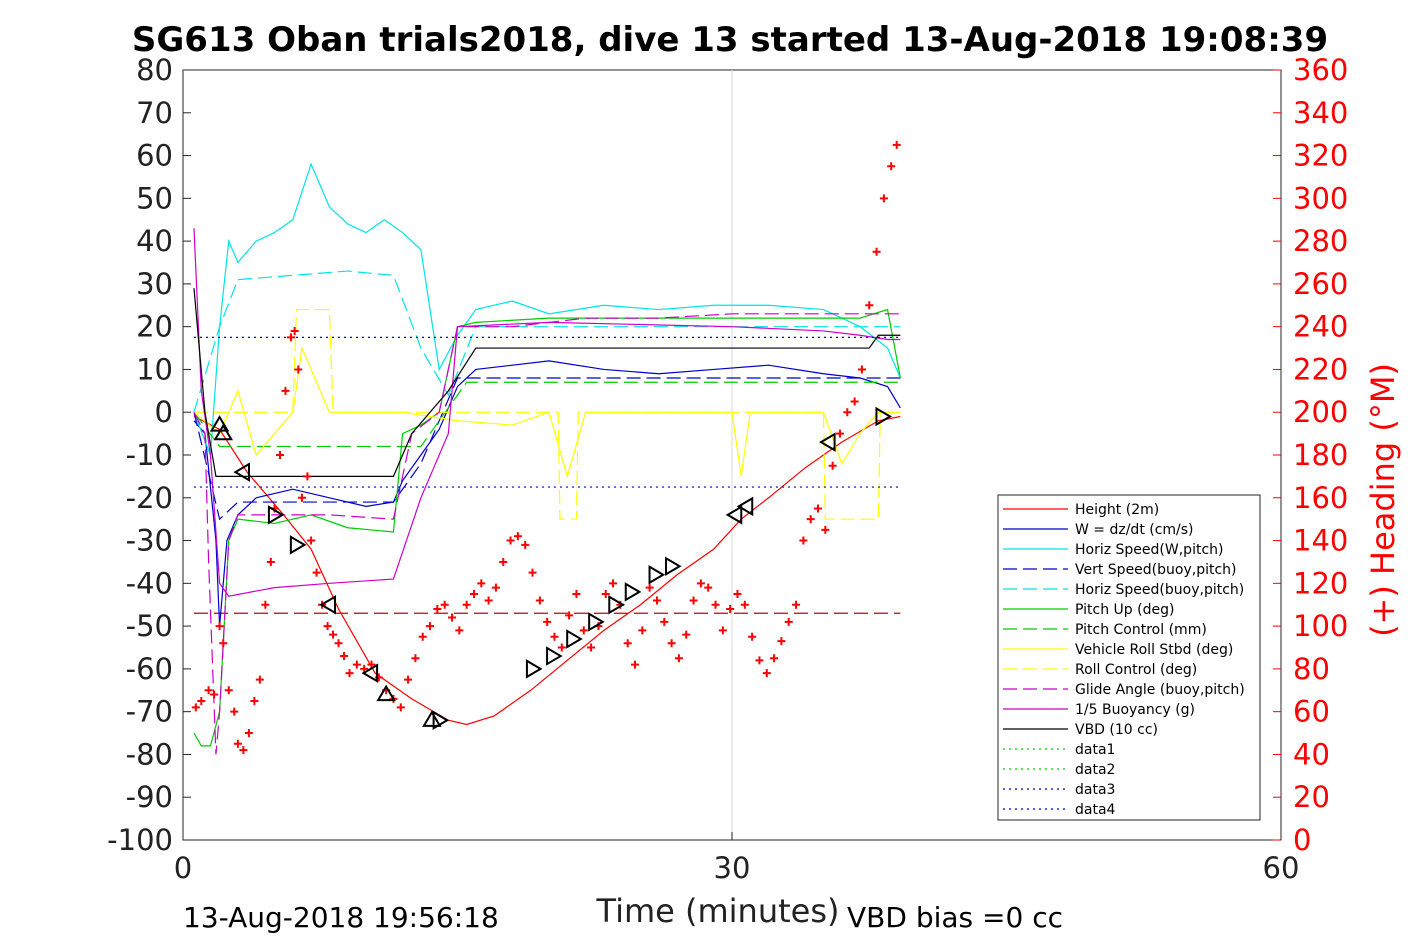  I want to click on right-tick-label: 60, so click(1311, 712).